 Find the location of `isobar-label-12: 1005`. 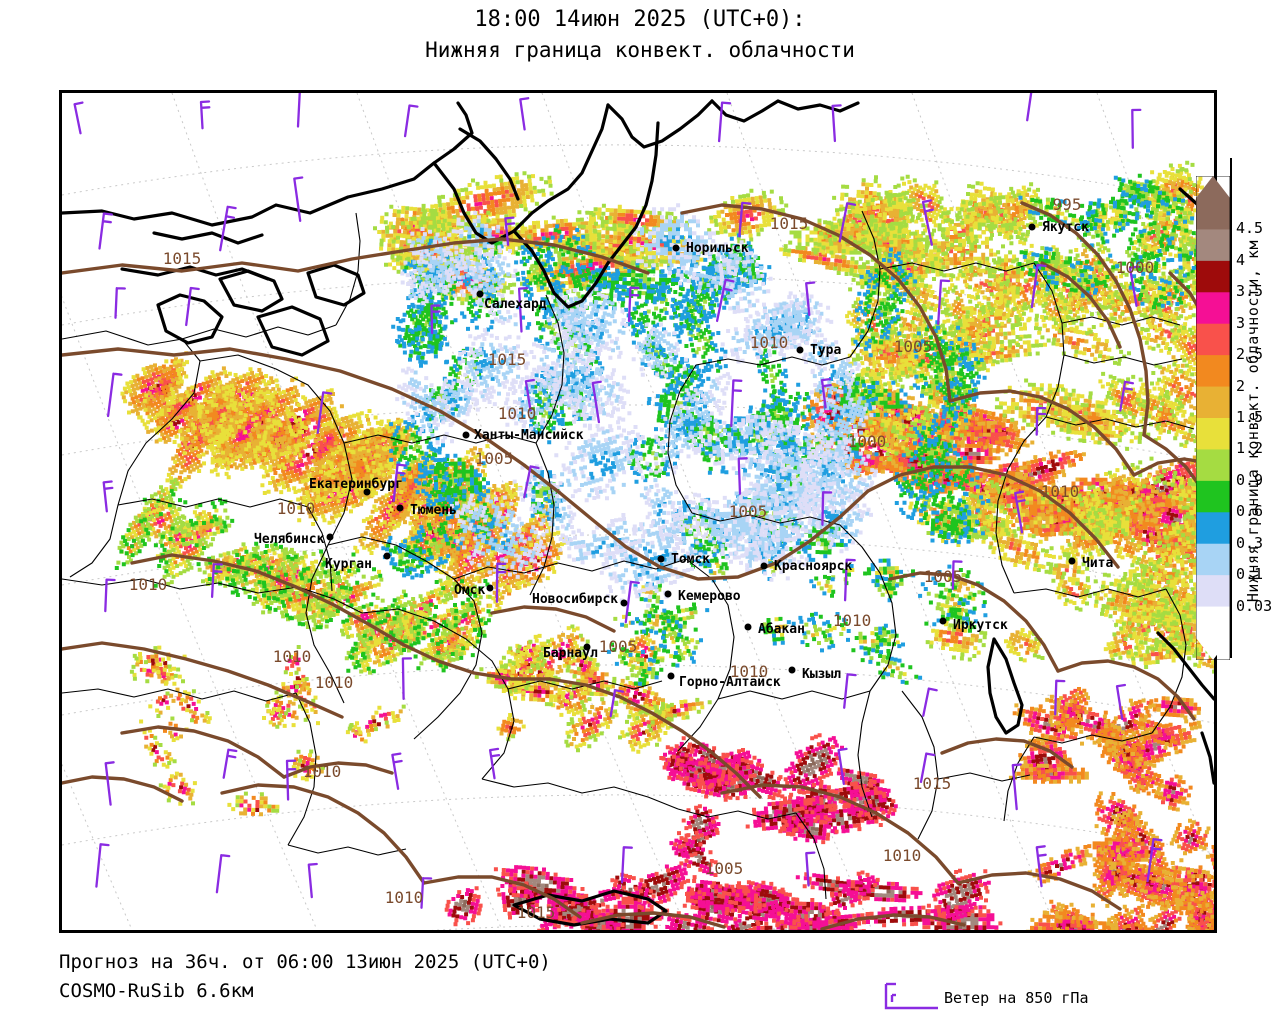

isobar-label-12: 1005 is located at coordinates (748, 511).